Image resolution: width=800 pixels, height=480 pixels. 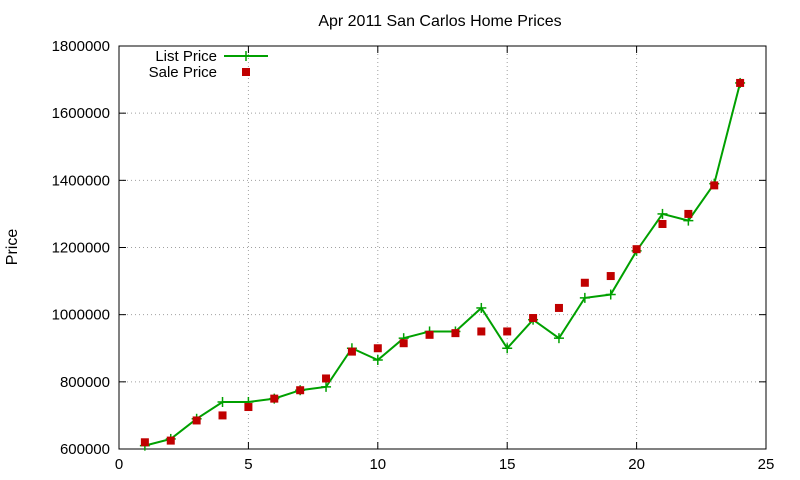 I want to click on legend-plus-list-price, so click(x=246, y=56).